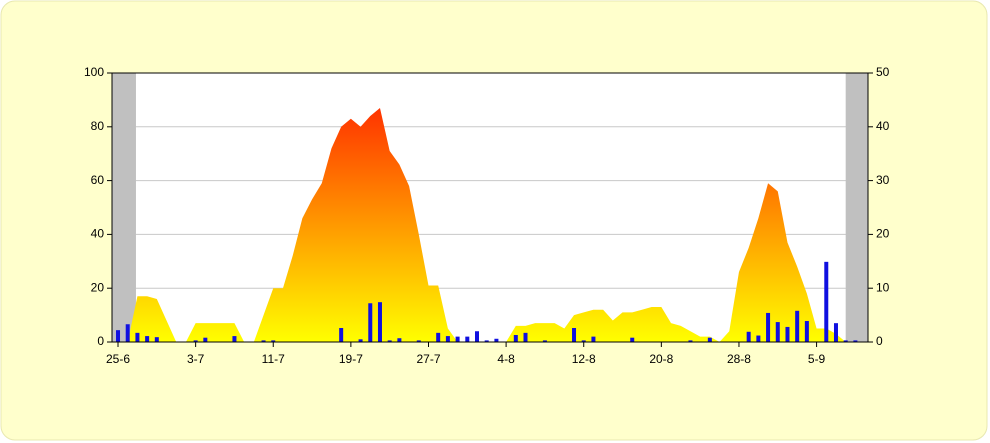  What do you see at coordinates (98, 287) in the screenshot?
I see `y-tick-label: 20` at bounding box center [98, 287].